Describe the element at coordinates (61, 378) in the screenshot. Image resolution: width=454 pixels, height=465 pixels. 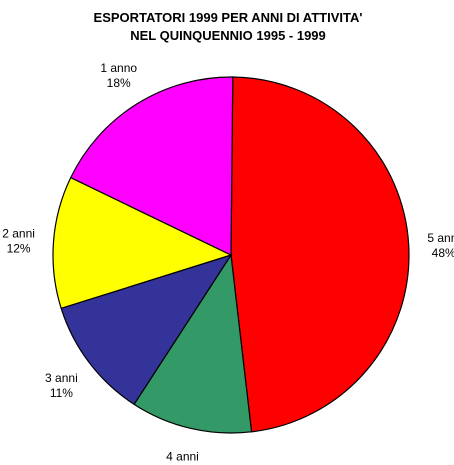
I see `pie-slice-label-2: 3 anni` at that location.